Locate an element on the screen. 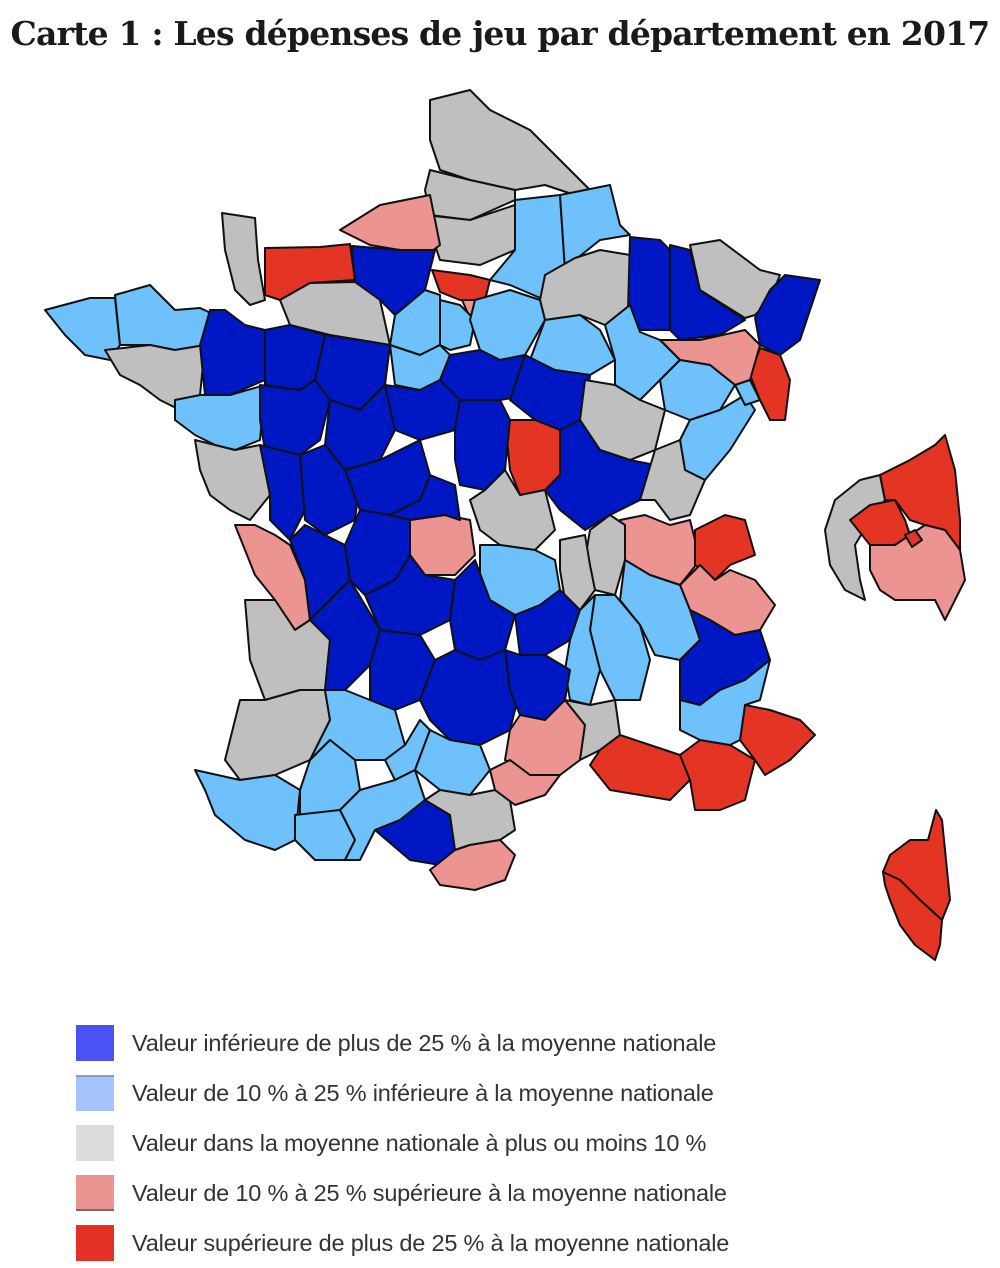 The width and height of the screenshot is (1000, 1268). department-corse-du-sud is located at coordinates (912, 916).